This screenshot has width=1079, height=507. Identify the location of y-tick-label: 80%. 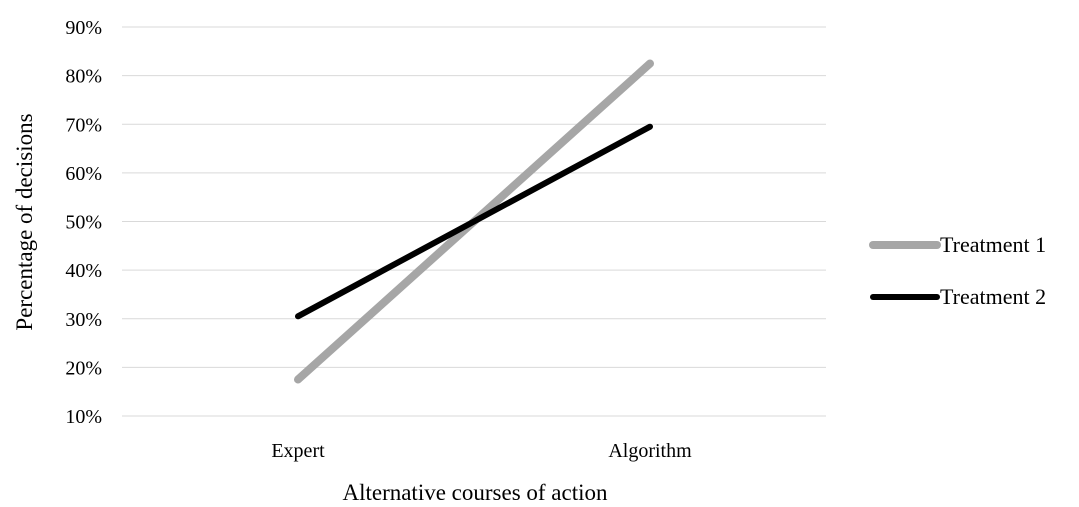
(83, 77).